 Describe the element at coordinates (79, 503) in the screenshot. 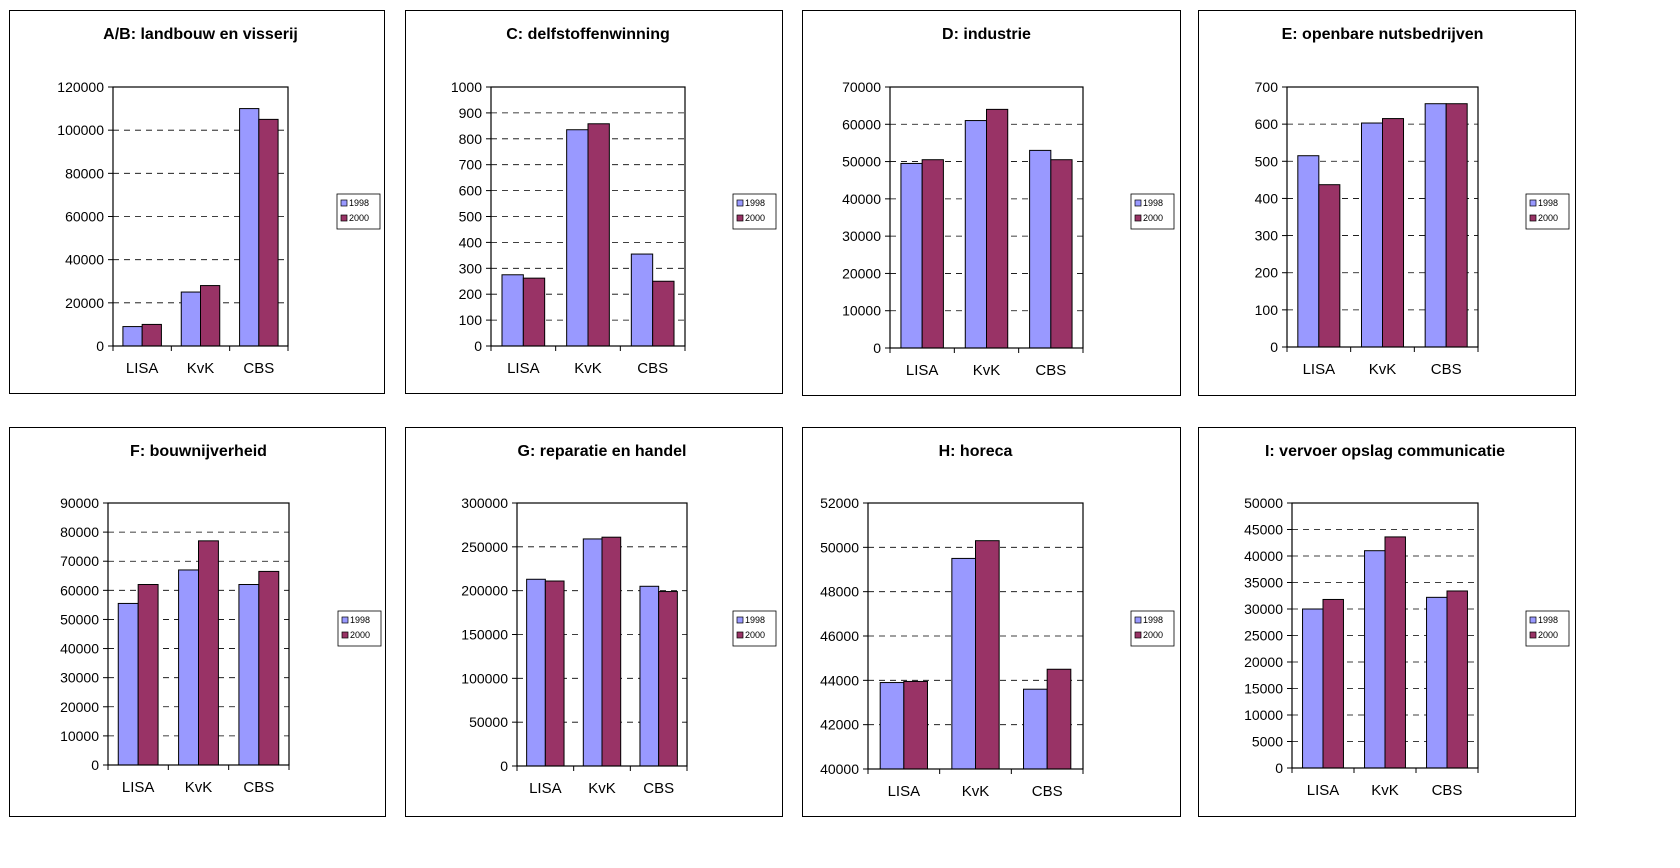

I see `y-tick-label: 90000` at that location.